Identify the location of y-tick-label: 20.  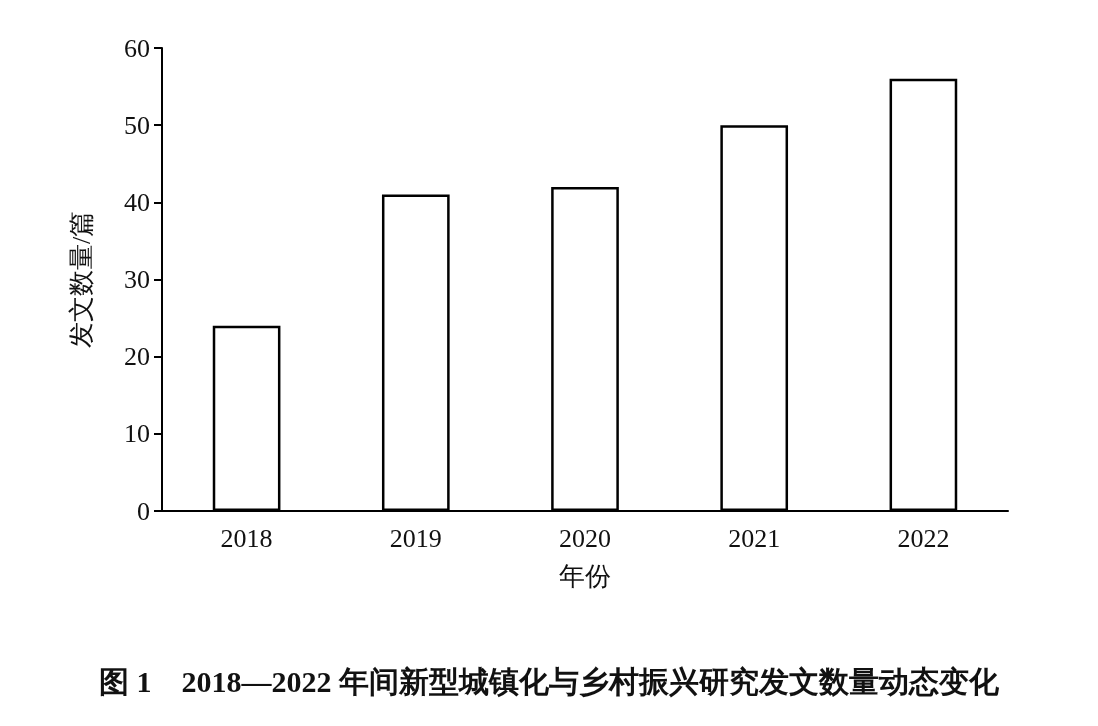
(137, 357).